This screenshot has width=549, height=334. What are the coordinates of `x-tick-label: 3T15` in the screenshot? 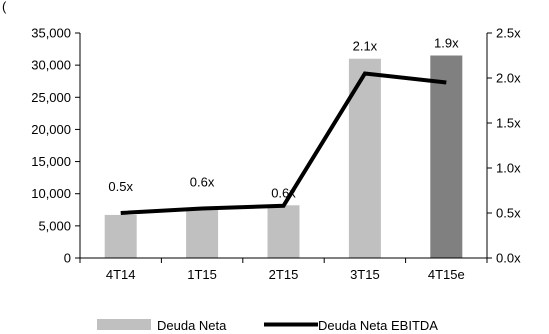 It's located at (365, 274).